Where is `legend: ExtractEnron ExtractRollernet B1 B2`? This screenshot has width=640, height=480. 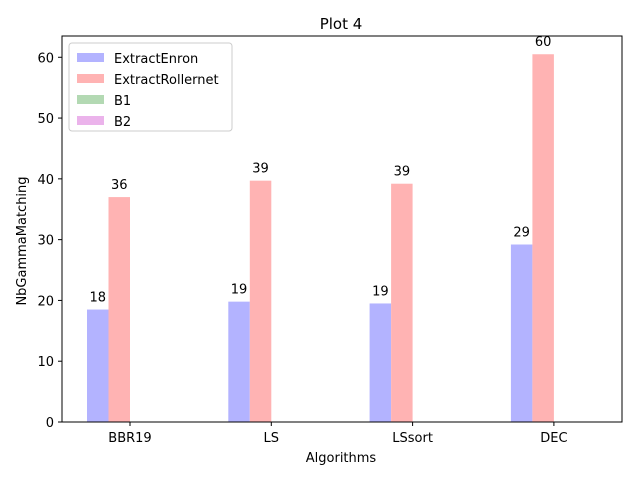 legend: ExtractEnron ExtractRollernet B1 B2 is located at coordinates (150, 87).